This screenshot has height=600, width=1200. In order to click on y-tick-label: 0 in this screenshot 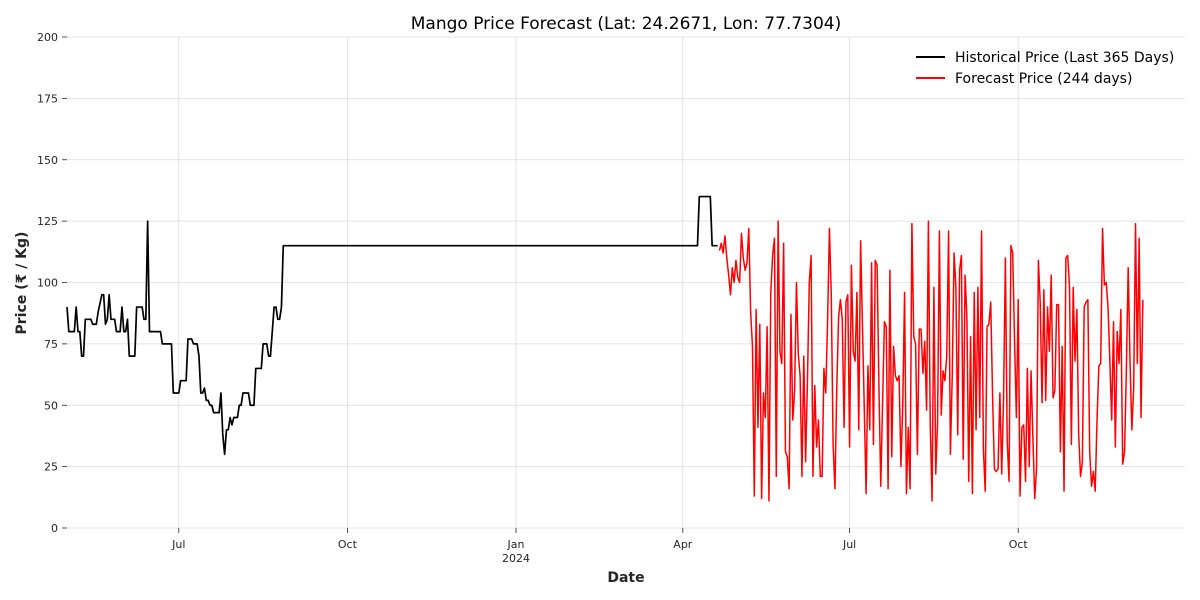, I will do `click(54, 528)`.